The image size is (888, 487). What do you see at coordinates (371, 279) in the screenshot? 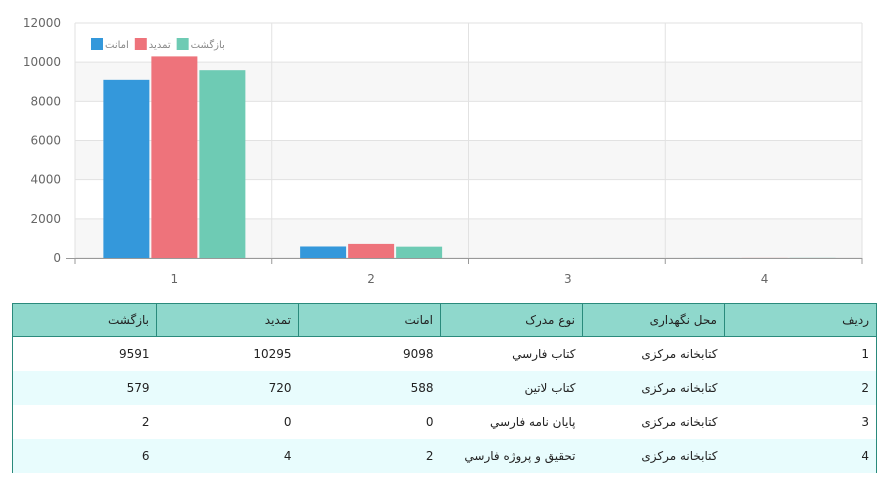
I see `x-tick-label: 2` at bounding box center [371, 279].